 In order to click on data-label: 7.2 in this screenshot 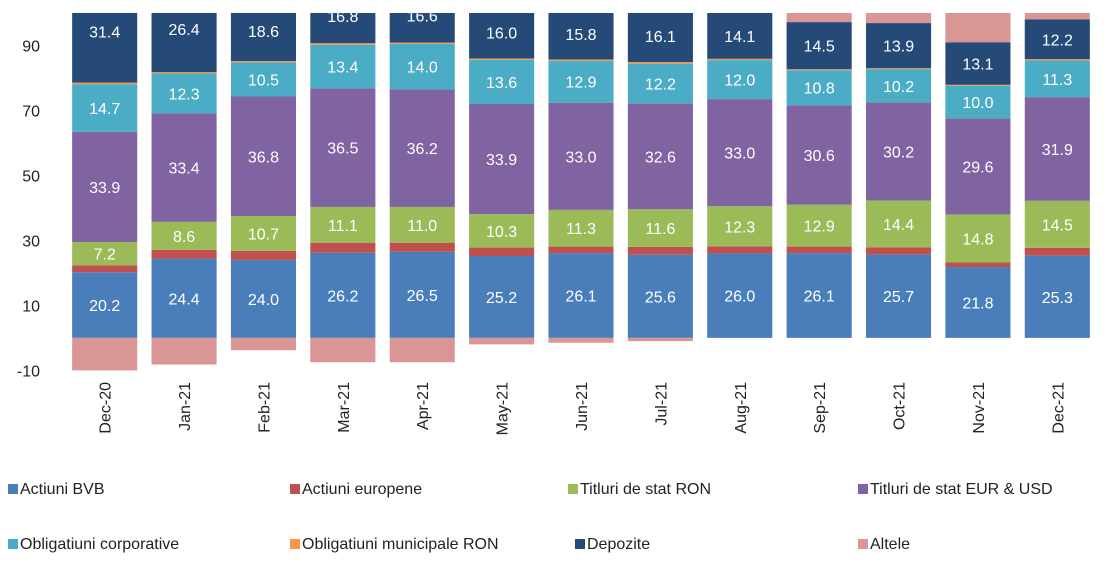, I will do `click(105, 255)`.